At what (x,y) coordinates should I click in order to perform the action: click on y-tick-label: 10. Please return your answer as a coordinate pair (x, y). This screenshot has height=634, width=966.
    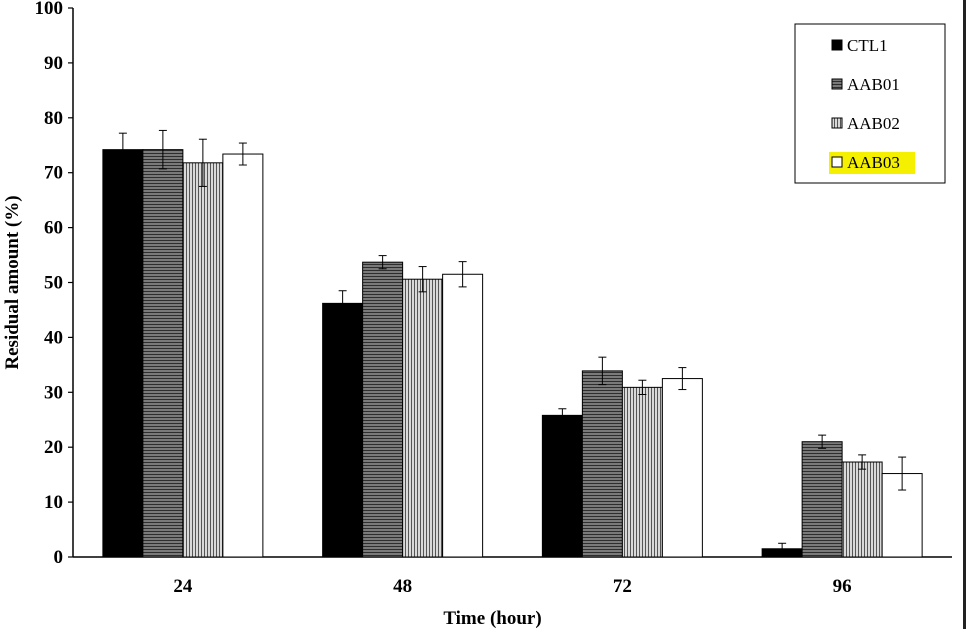
    Looking at the image, I should click on (53, 502).